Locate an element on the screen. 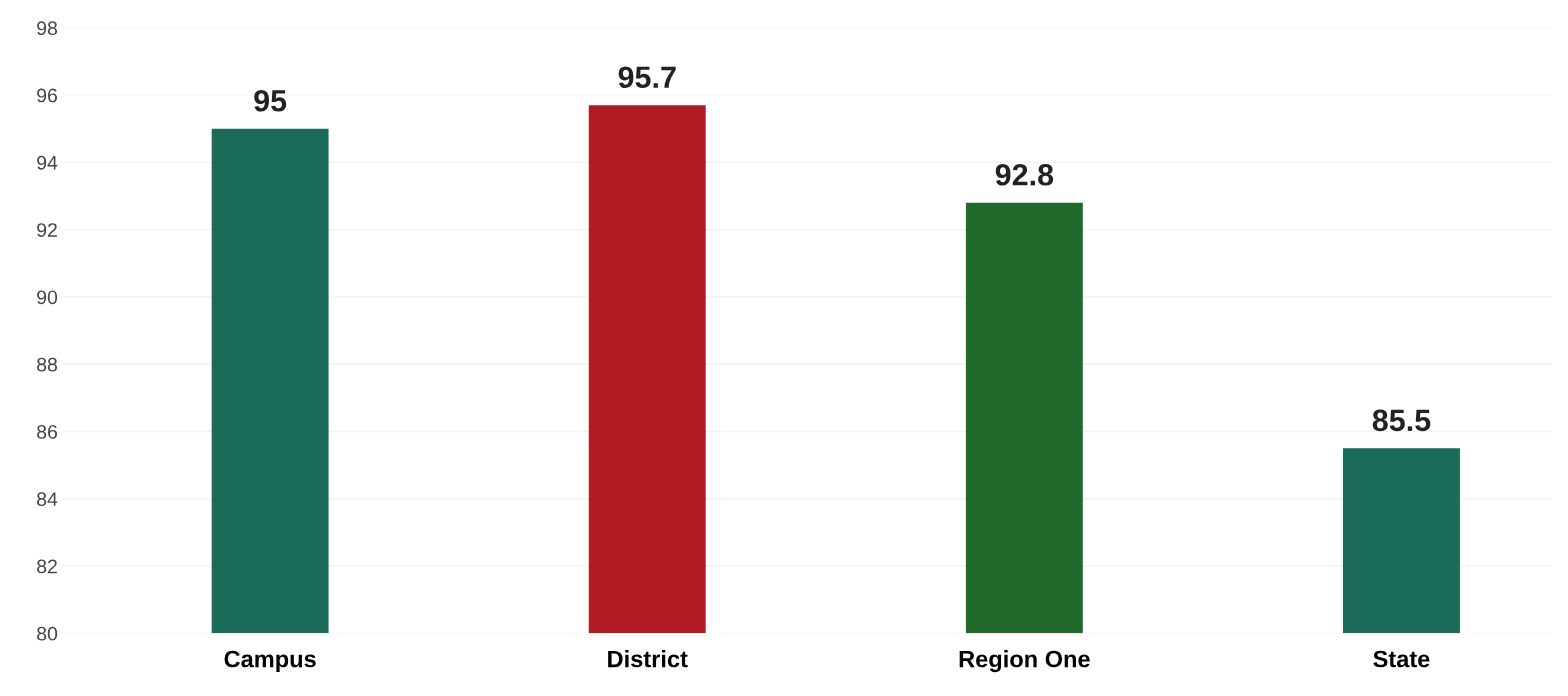  y-tick-label: 96 is located at coordinates (47, 95).